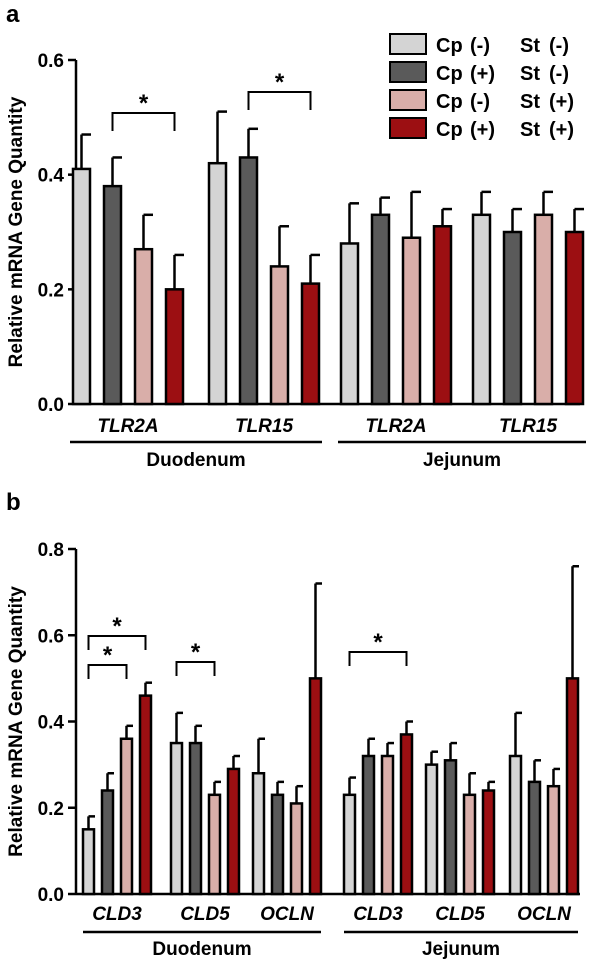  I want to click on legend-entry: Cp (-) St (-), so click(502, 46).